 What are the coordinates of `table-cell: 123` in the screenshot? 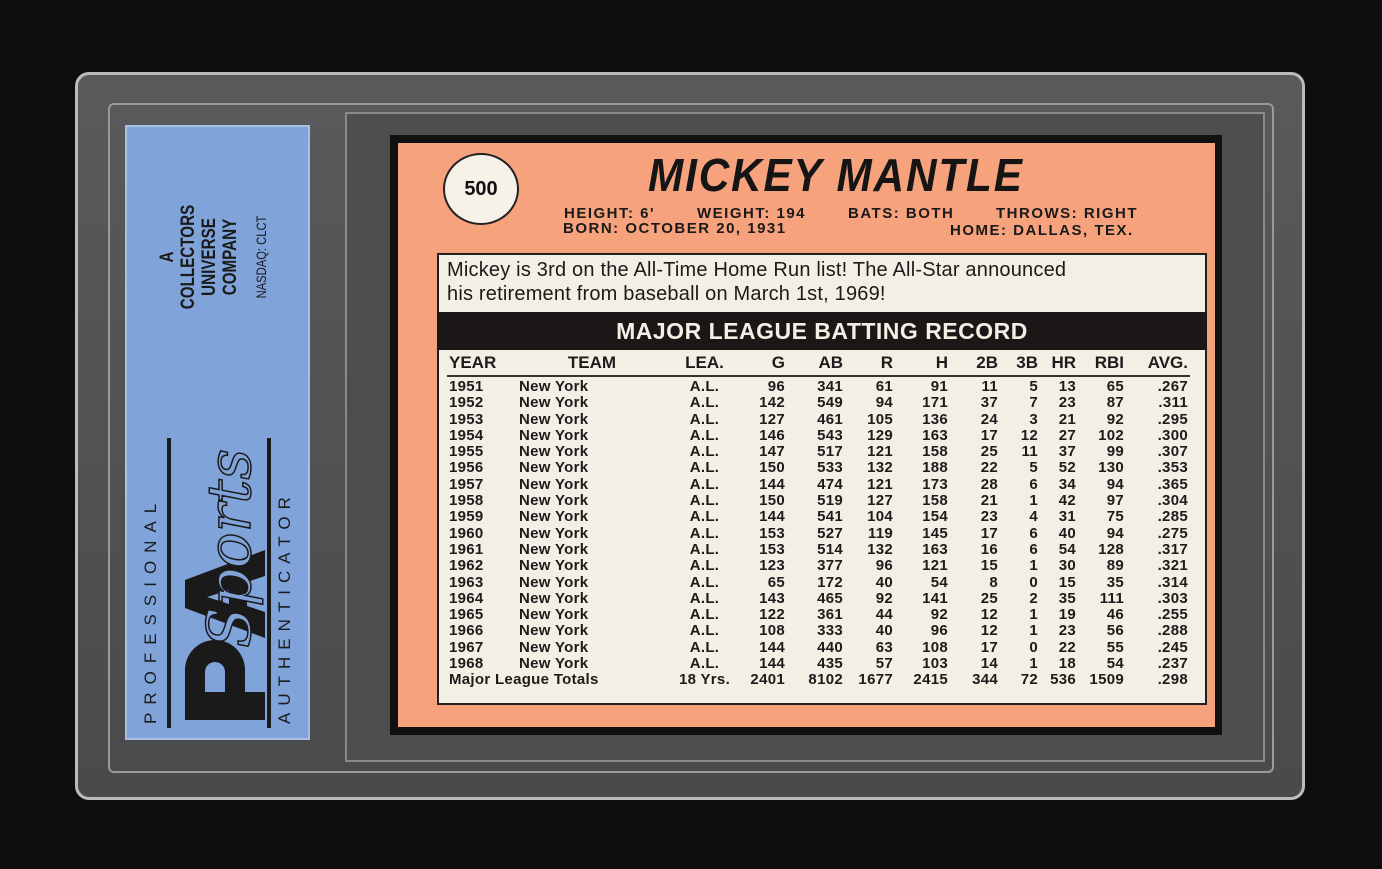 It's located at (772, 566).